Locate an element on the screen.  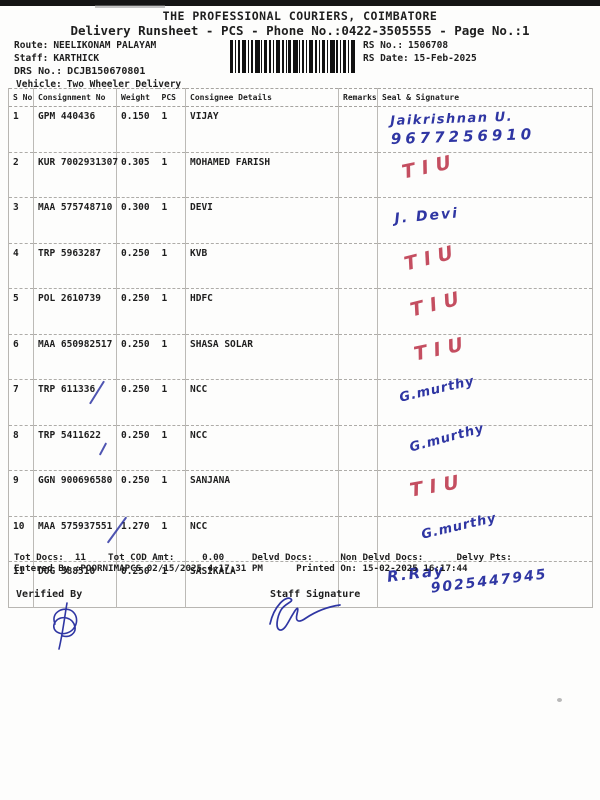
table-row: 8 TRP 5411622 0.250 1 NCC G.murthy is located at coordinates (300, 446).